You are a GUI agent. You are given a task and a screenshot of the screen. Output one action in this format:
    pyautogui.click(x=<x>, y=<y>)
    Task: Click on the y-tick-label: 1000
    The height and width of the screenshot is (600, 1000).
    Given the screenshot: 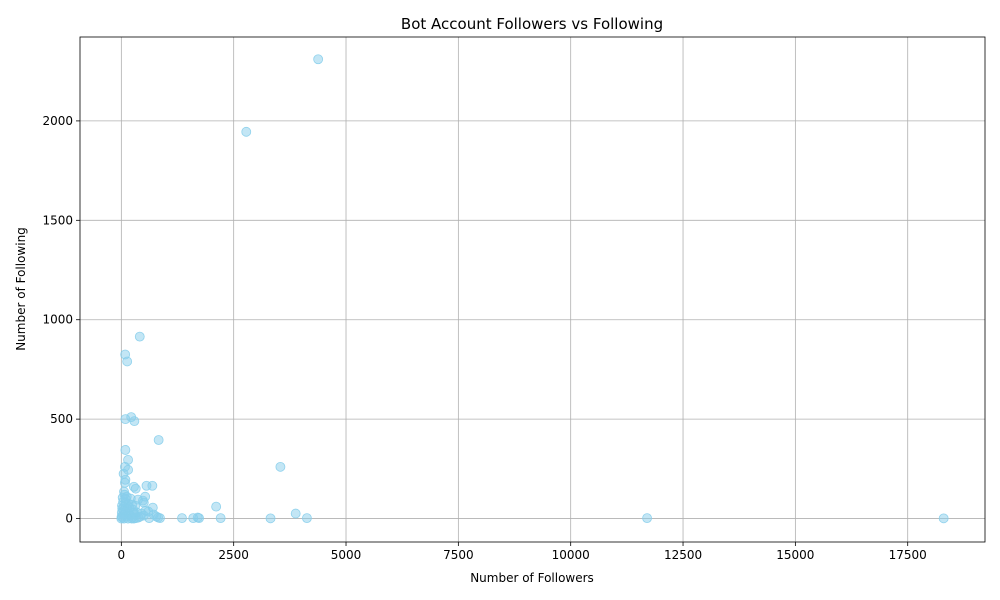 What is the action you would take?
    pyautogui.click(x=57, y=320)
    